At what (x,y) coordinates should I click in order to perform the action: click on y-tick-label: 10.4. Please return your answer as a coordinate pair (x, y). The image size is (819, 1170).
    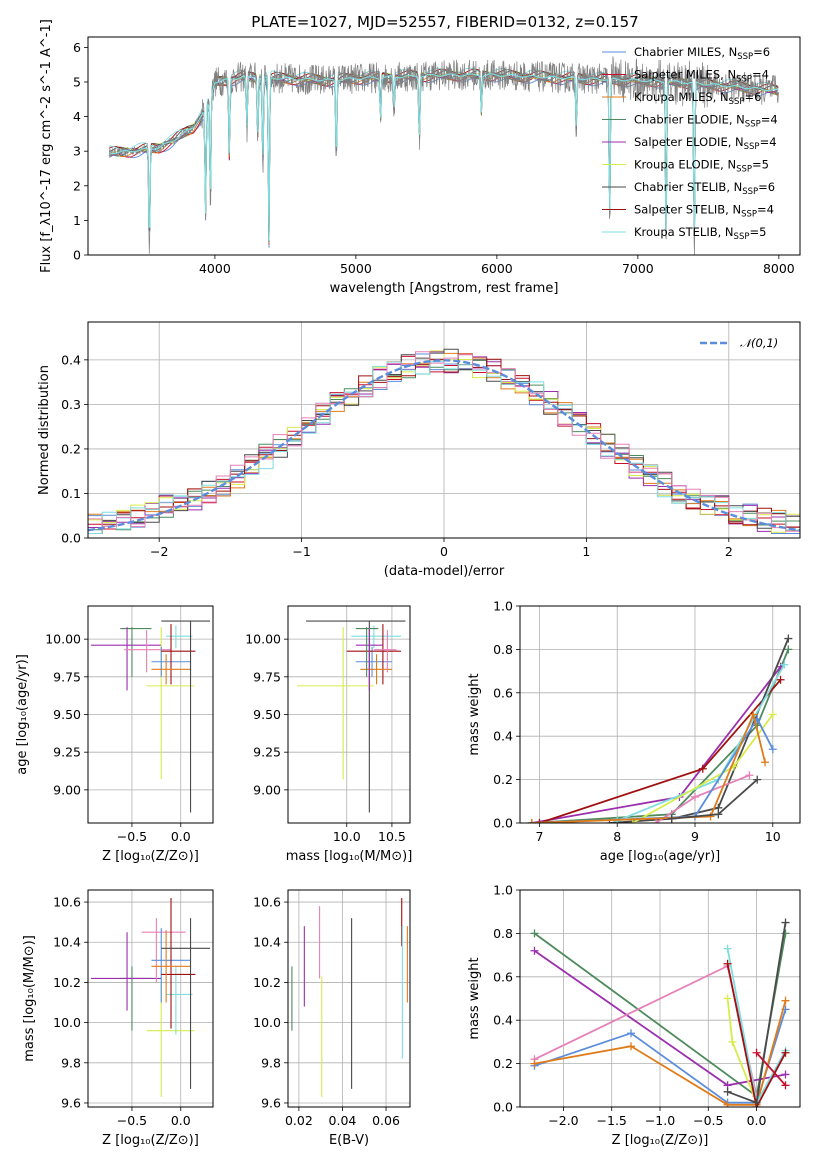
    Looking at the image, I should click on (67, 942).